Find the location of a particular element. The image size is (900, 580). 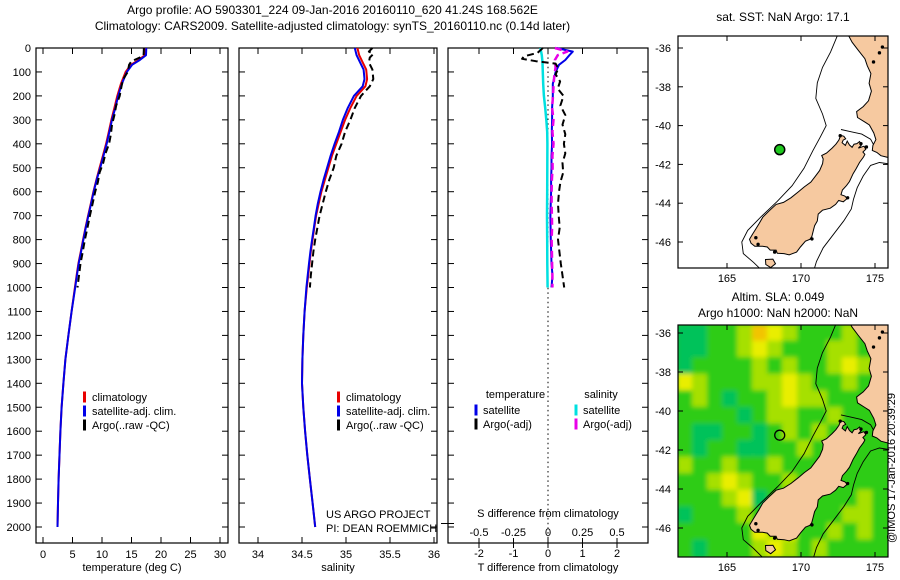

svg-text: 1000 is located at coordinates (19, 289).